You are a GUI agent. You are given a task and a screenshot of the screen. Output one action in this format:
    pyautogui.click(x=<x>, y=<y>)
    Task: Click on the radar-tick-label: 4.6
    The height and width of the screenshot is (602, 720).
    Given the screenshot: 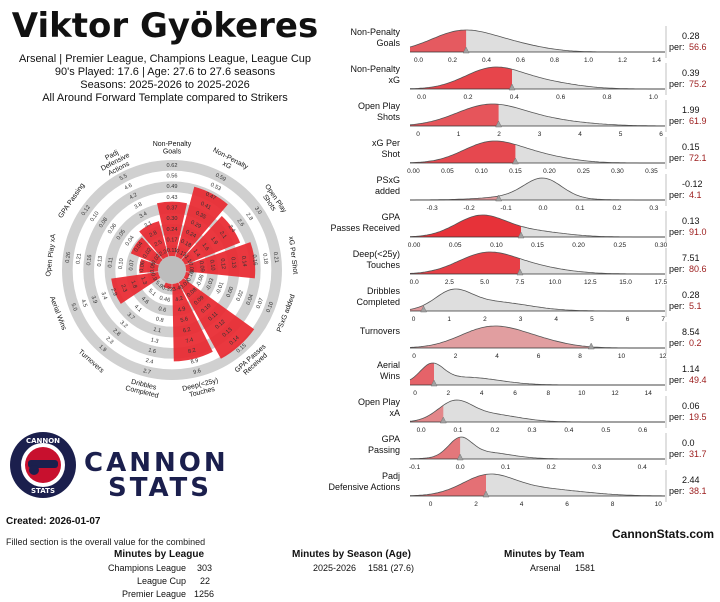 What is the action you would take?
    pyautogui.click(x=145, y=301)
    